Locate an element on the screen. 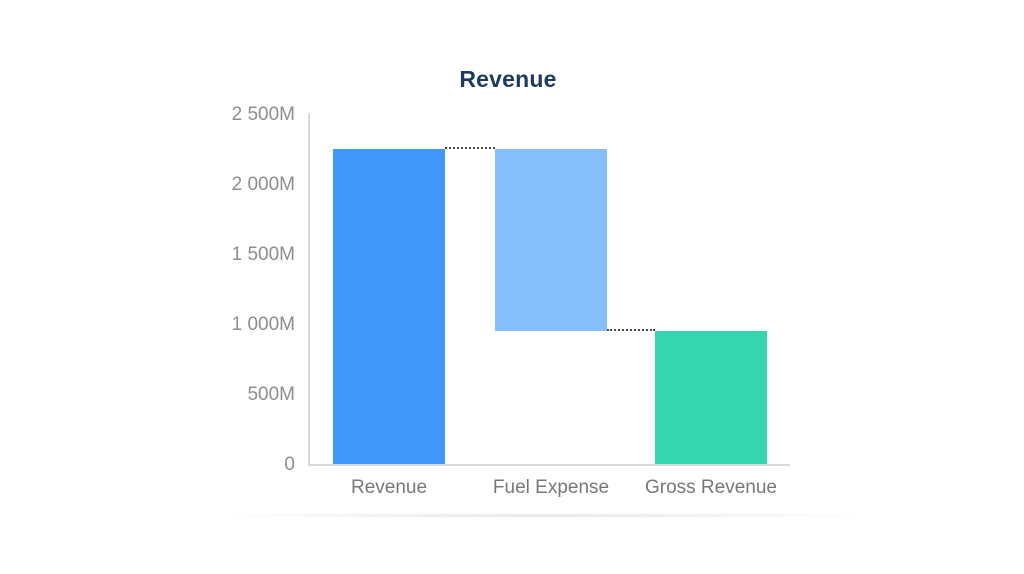 The height and width of the screenshot is (574, 1024). x-axis-label-revenue: Revenue is located at coordinates (389, 487).